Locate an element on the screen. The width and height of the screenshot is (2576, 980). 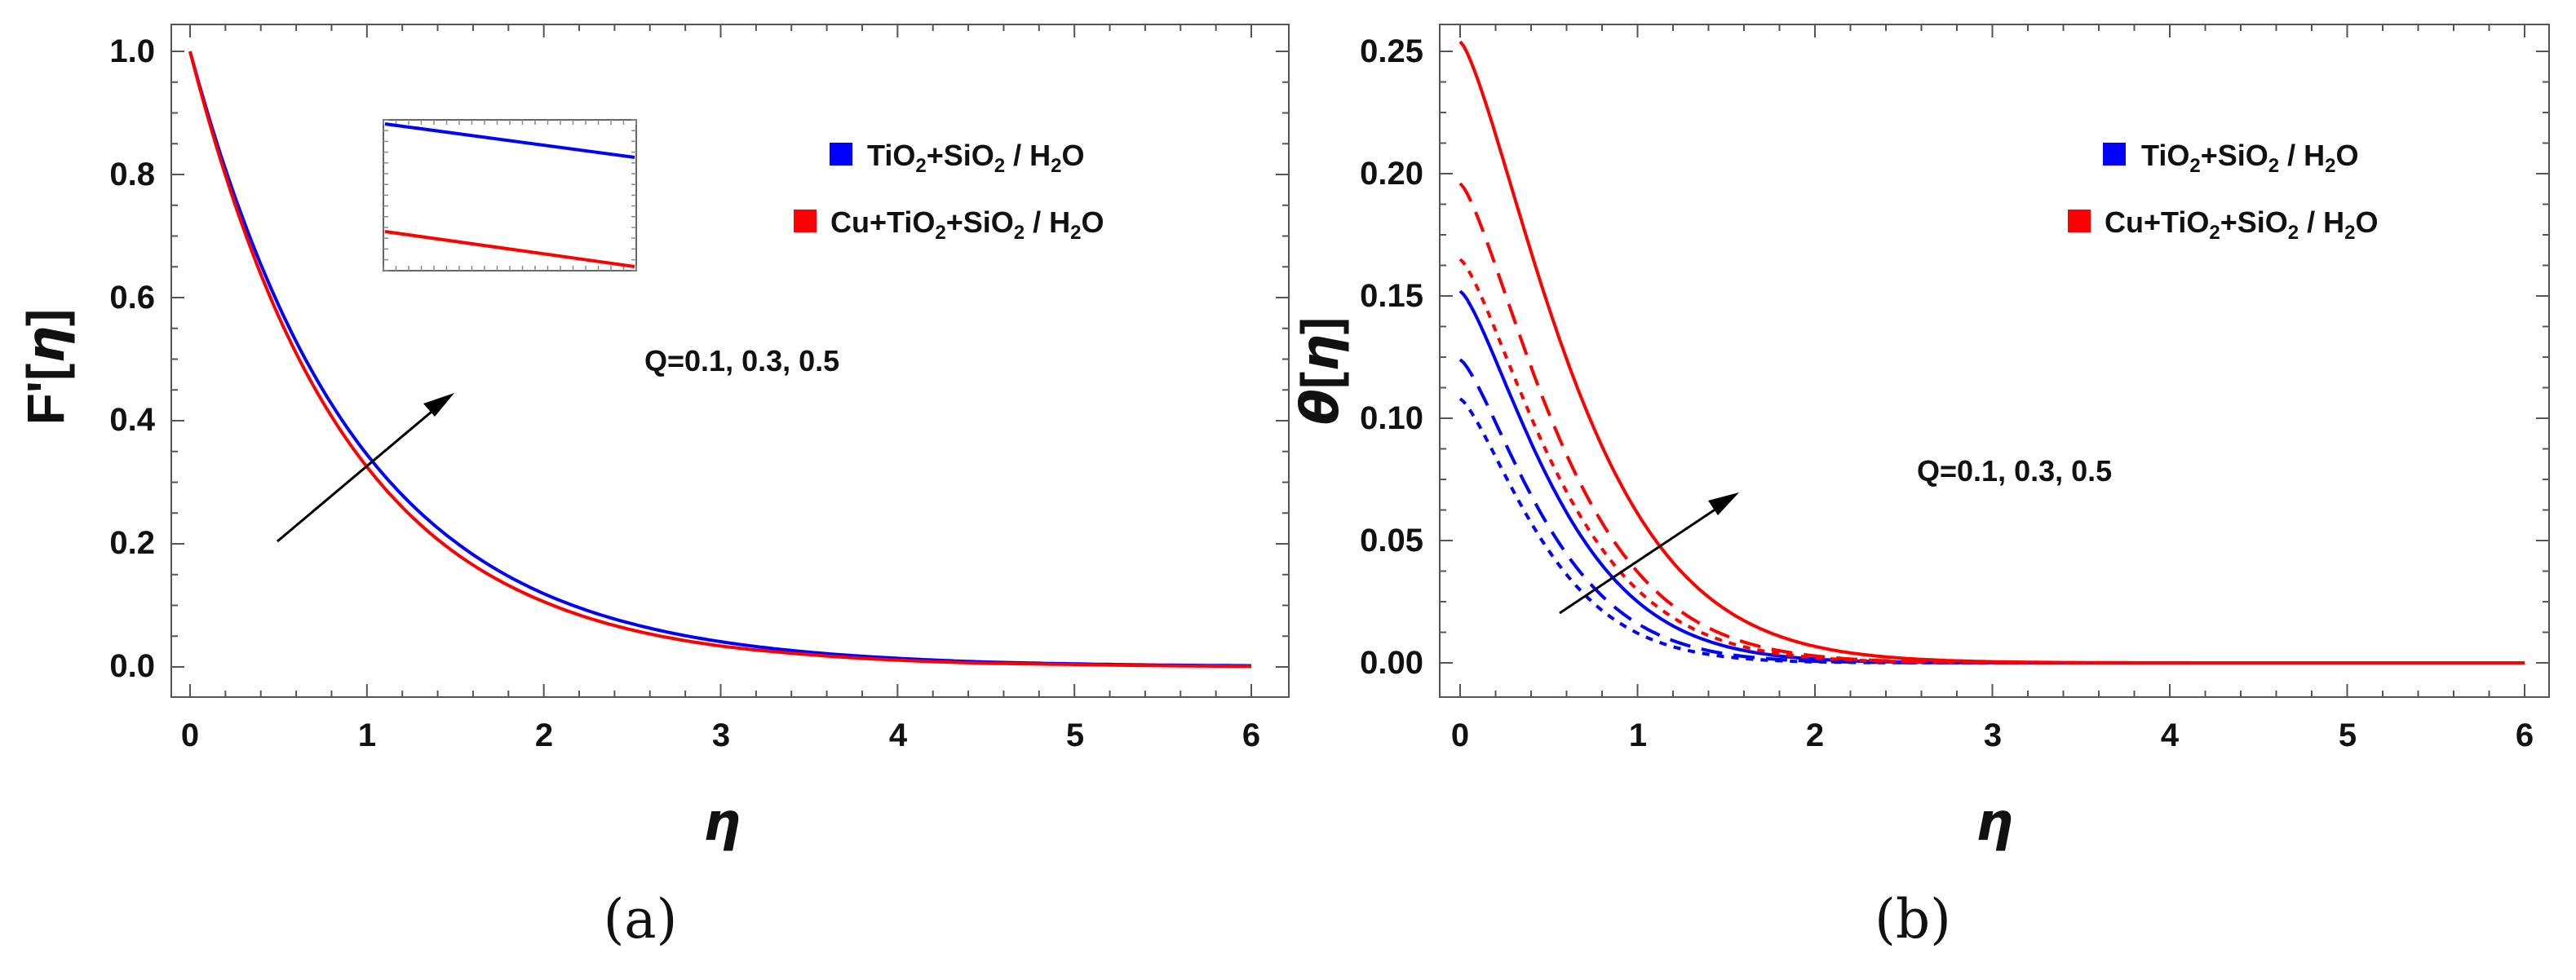
panel-a-inset-frame is located at coordinates (510, 195).